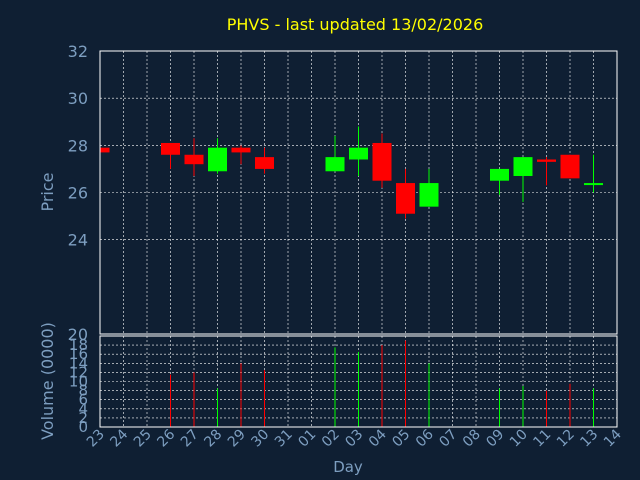 The height and width of the screenshot is (480, 640). I want to click on volume-tick-label: 10, so click(78, 382).